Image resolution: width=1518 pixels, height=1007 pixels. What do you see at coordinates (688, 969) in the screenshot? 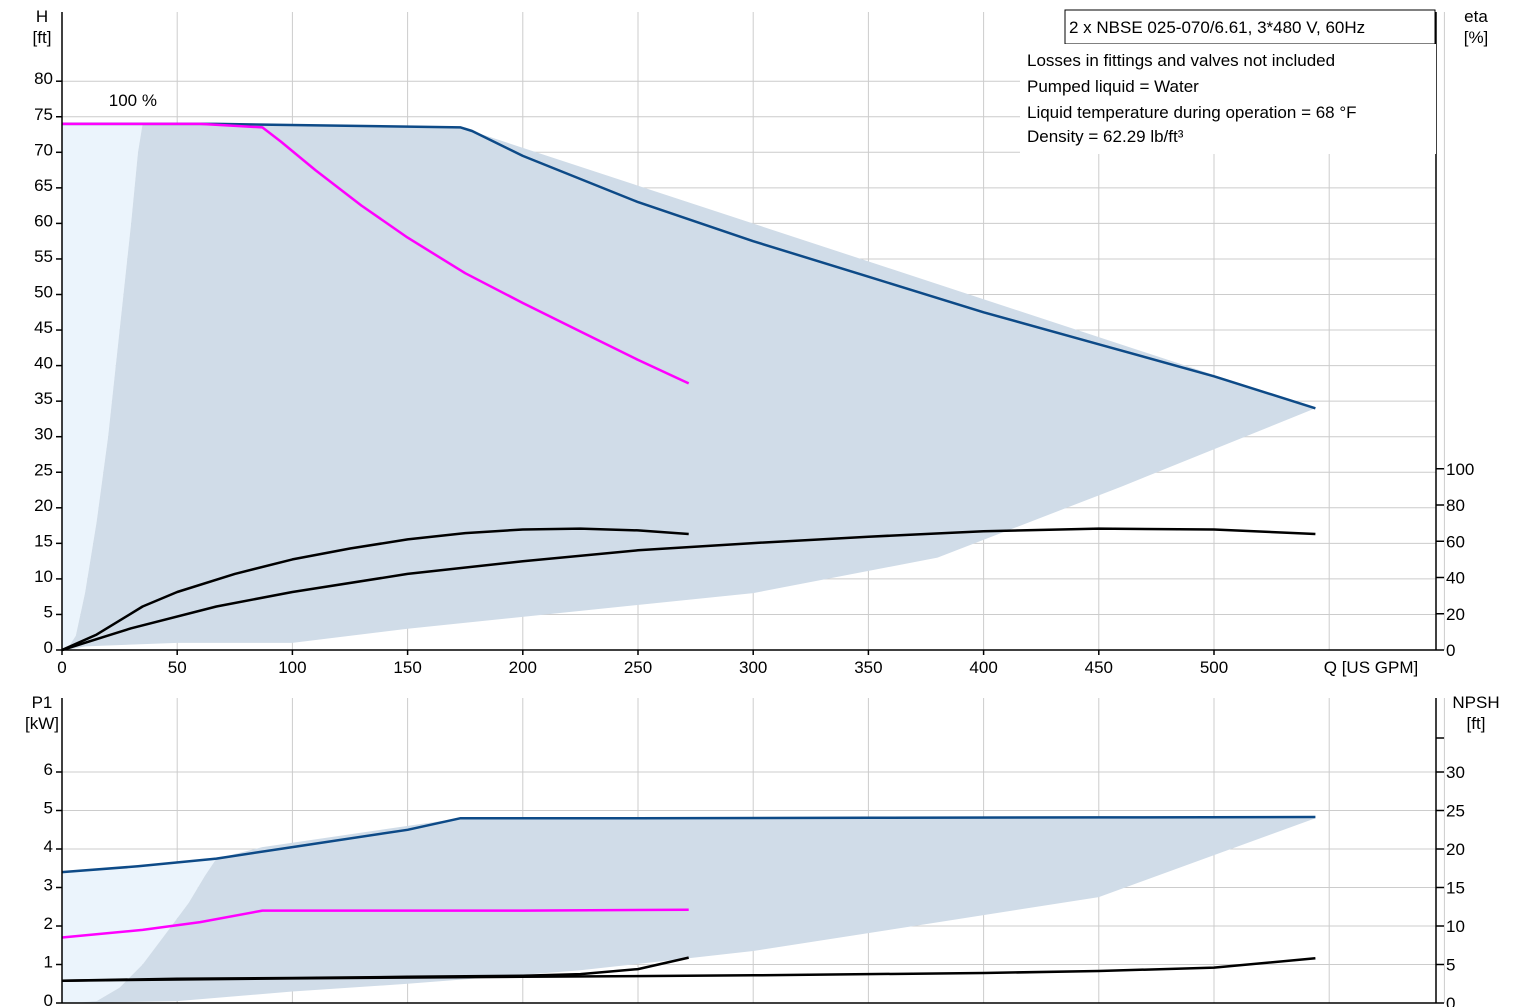
I see `series-line-npsh_parallel` at bounding box center [688, 969].